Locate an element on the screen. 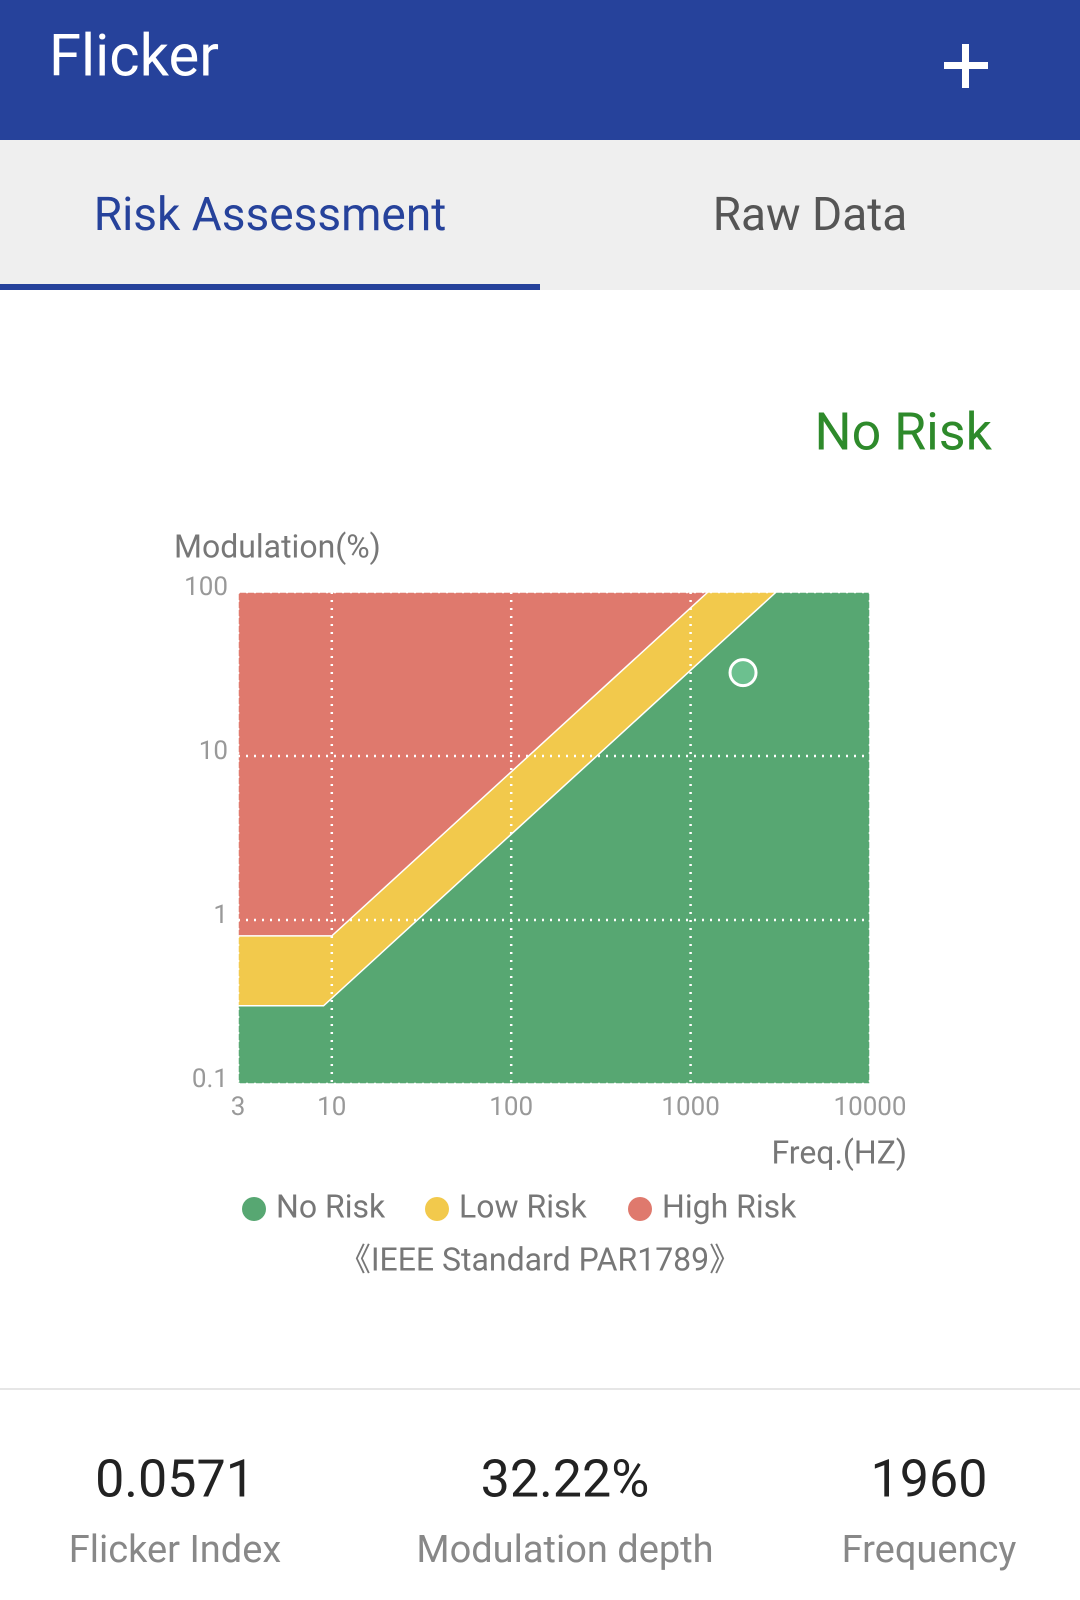  app-title: Flicker is located at coordinates (134, 56).